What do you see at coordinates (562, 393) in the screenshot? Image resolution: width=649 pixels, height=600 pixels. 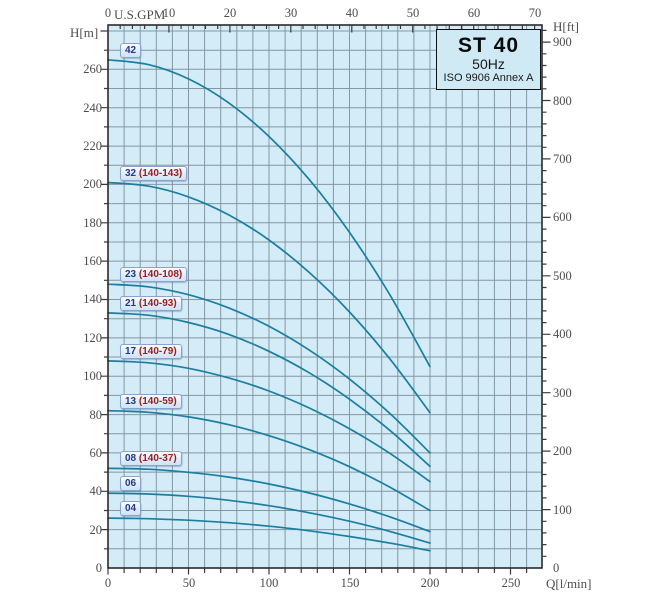 I see `feet-tick-label-300: 300` at bounding box center [562, 393].